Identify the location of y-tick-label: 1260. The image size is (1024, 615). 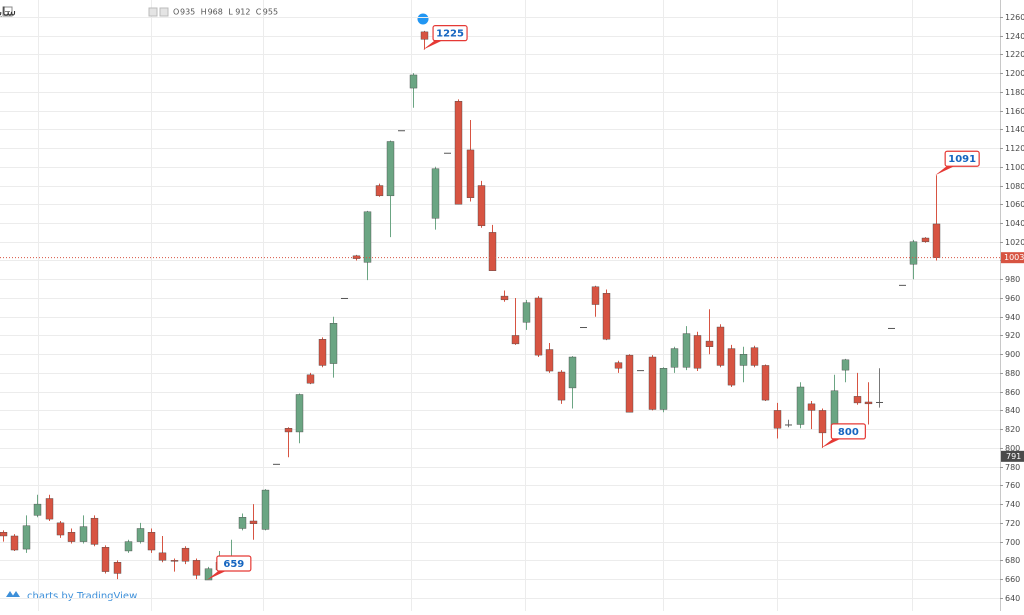
(1014, 17).